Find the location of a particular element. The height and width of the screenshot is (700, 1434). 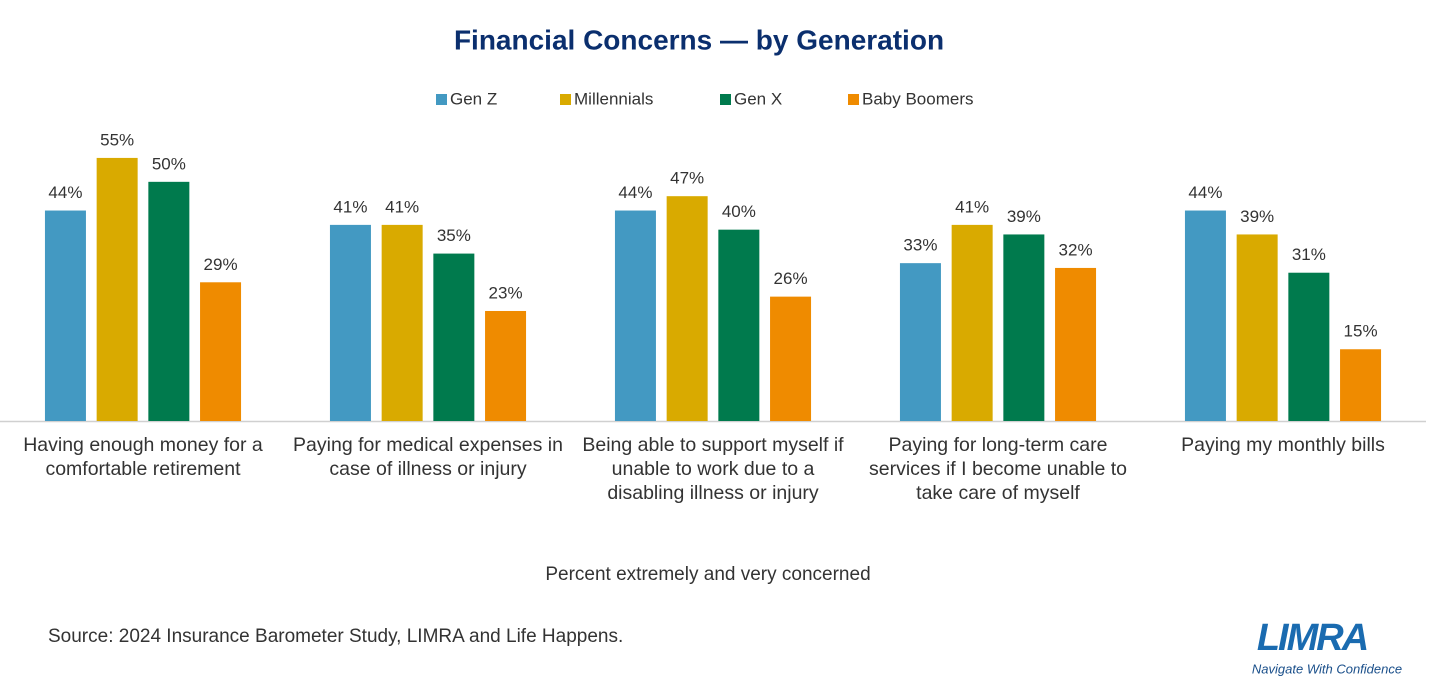

data-label: 32% is located at coordinates (1076, 249).